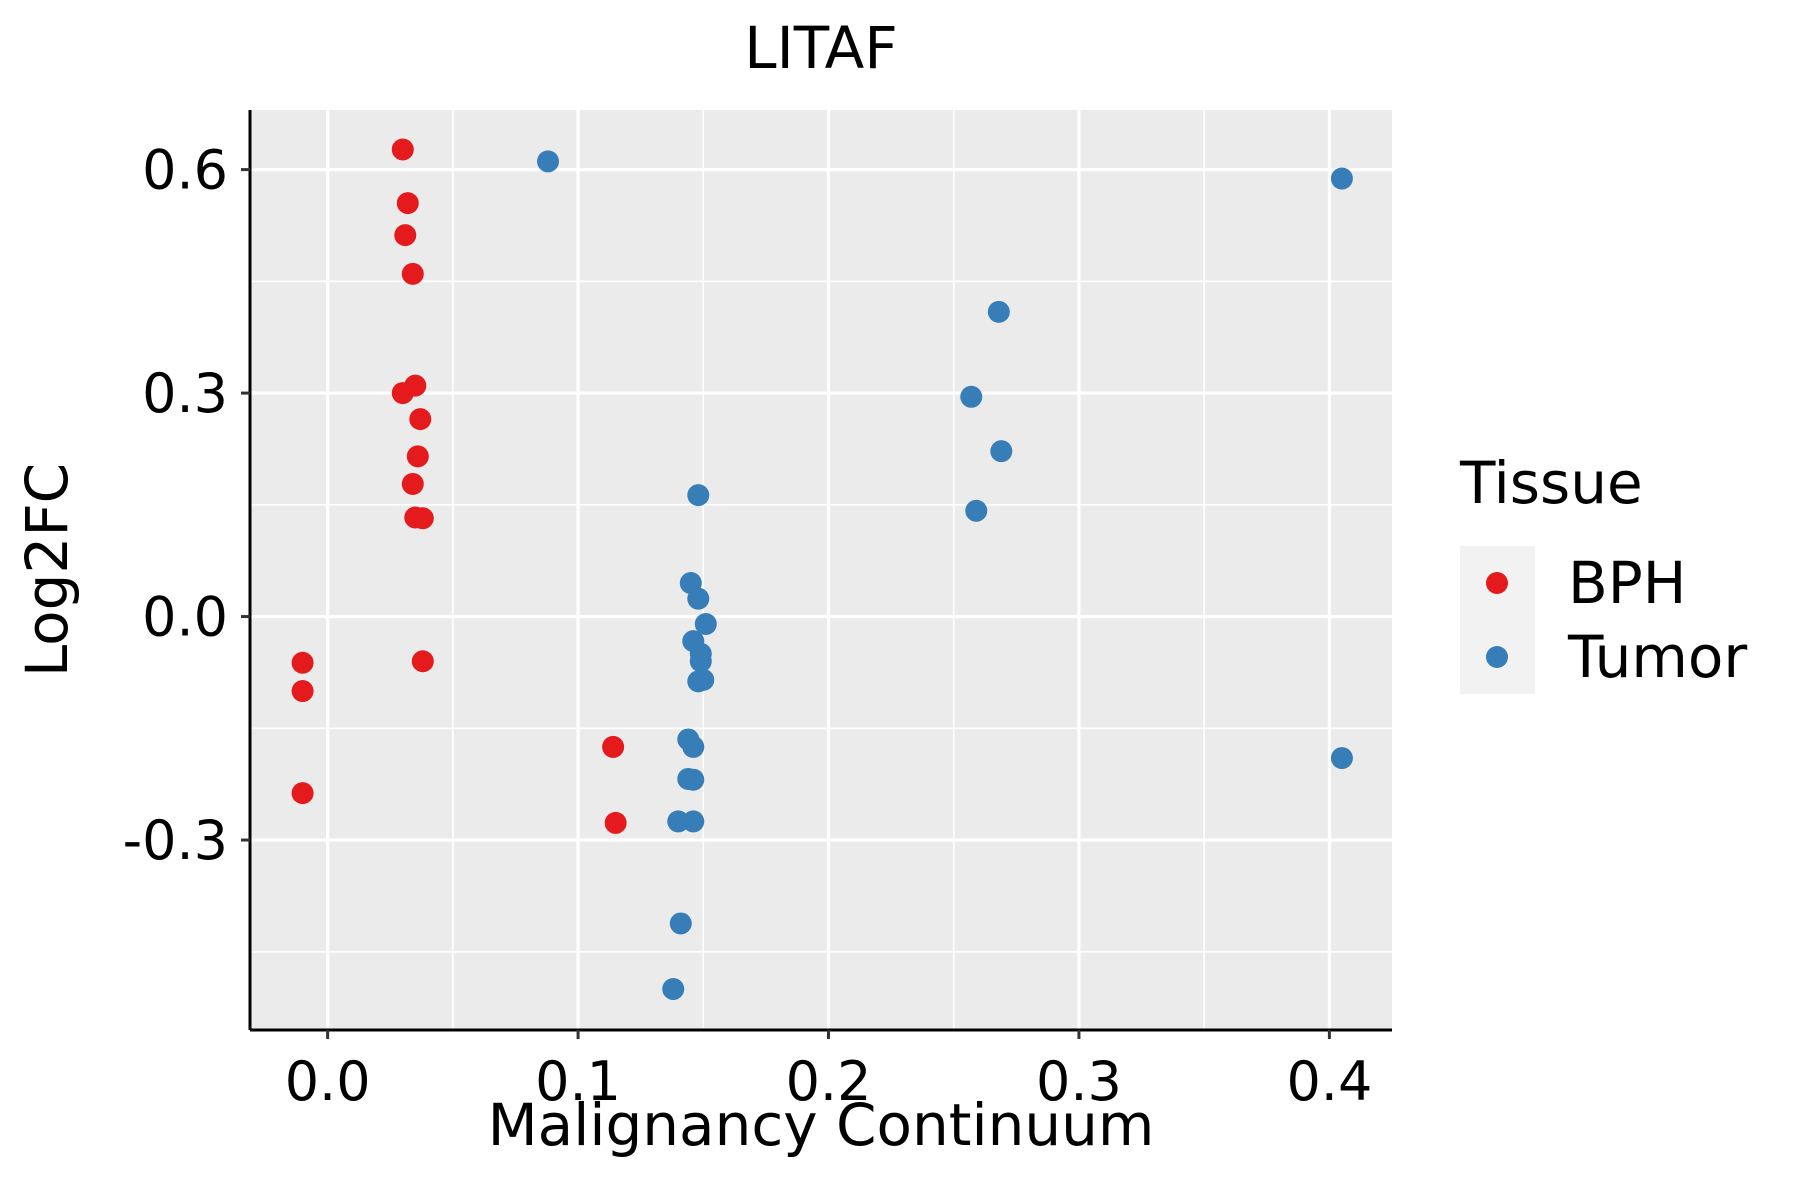 This screenshot has height=1200, width=1800. I want to click on x-tick-labels: 0.0 0.1 0.2 0.3 0.4, so click(829, 1081).